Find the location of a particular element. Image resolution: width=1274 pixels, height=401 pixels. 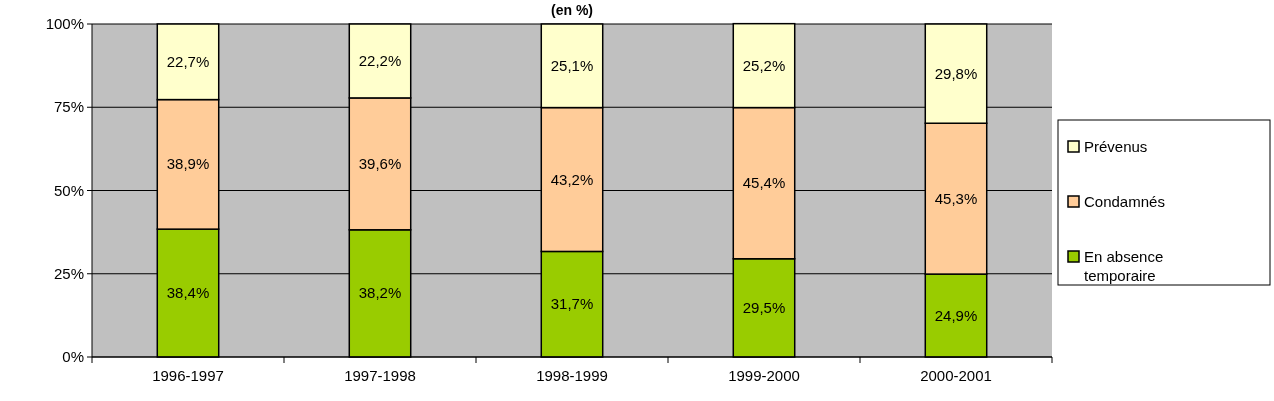

data-label: 25,2% is located at coordinates (764, 65).